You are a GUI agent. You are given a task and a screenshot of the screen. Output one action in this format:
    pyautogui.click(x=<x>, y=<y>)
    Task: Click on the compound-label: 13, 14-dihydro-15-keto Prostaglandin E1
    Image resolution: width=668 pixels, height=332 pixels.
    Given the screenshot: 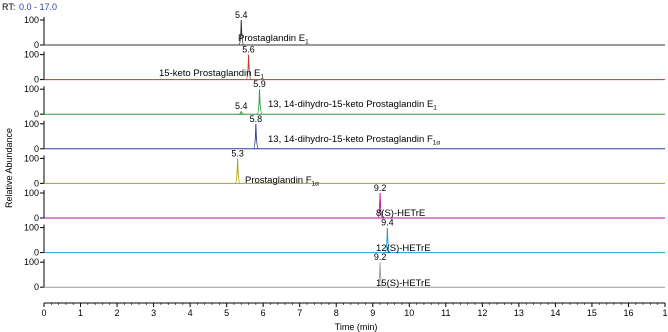 What is the action you would take?
    pyautogui.click(x=352, y=105)
    